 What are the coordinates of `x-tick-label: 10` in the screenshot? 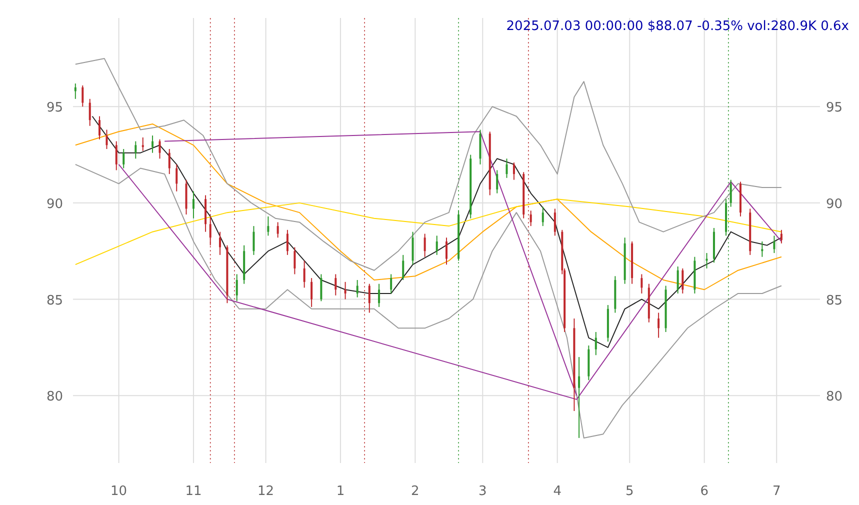 It's located at (119, 491).